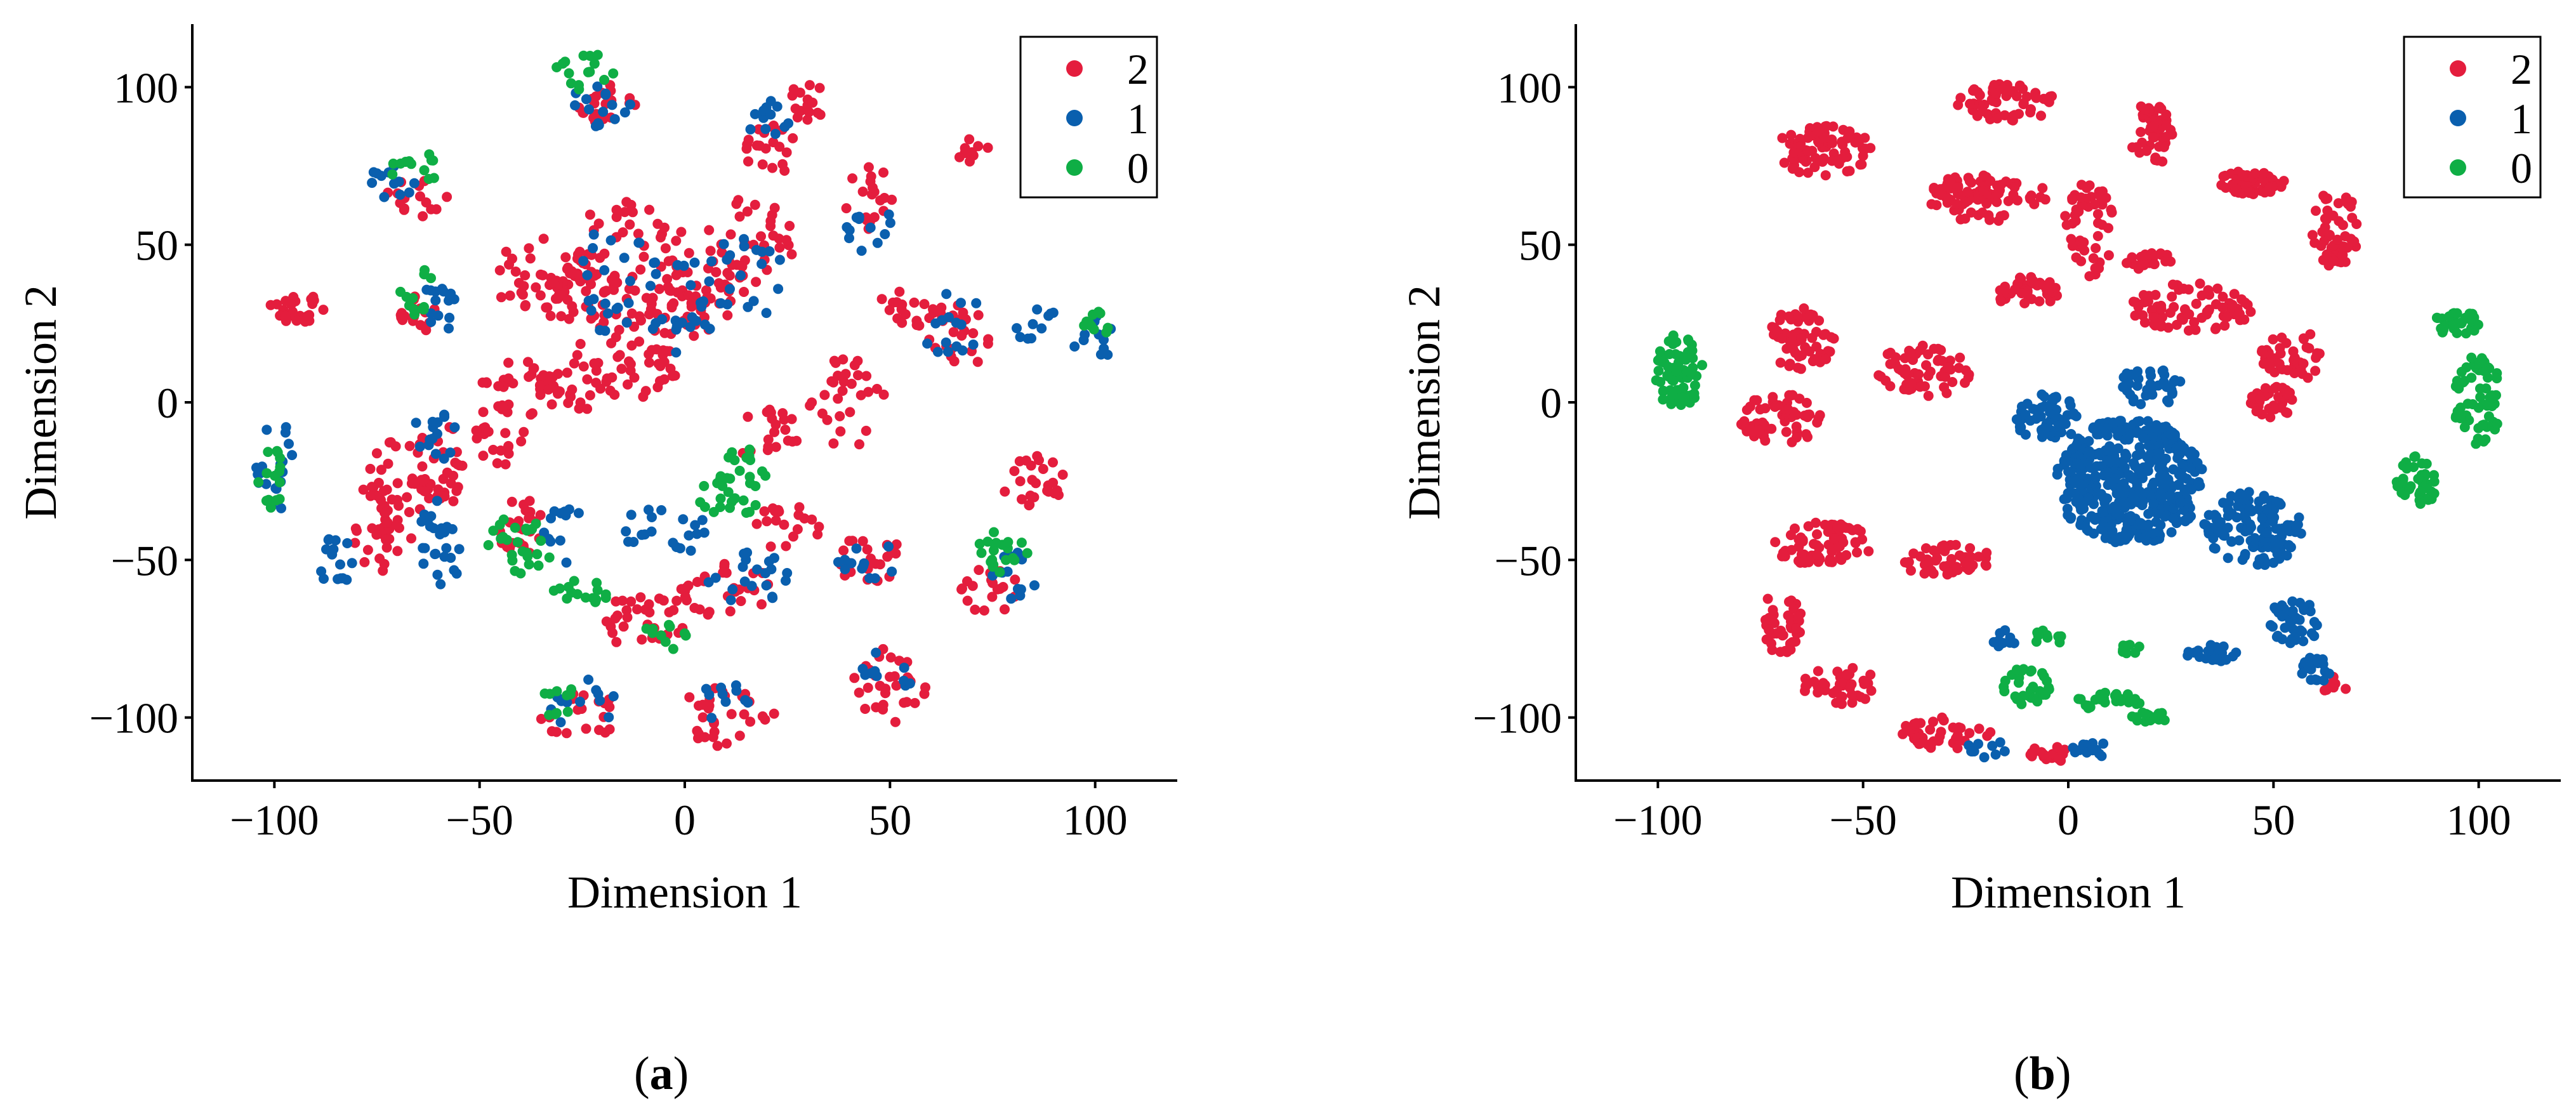 Image resolution: width=2576 pixels, height=1115 pixels. I want to click on y-tick-label: −100, so click(133, 718).